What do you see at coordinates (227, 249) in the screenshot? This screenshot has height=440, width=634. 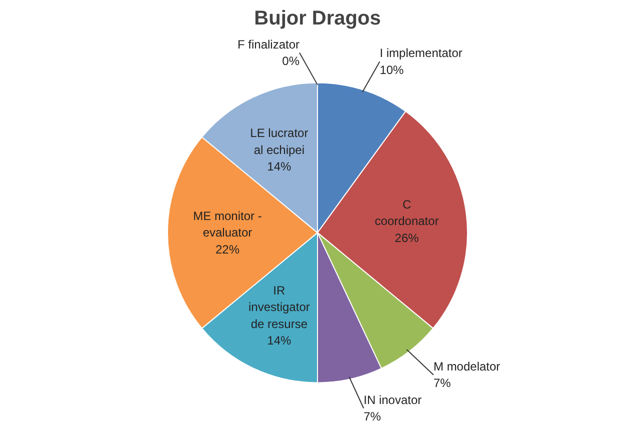 I see `data-label: 22%` at bounding box center [227, 249].